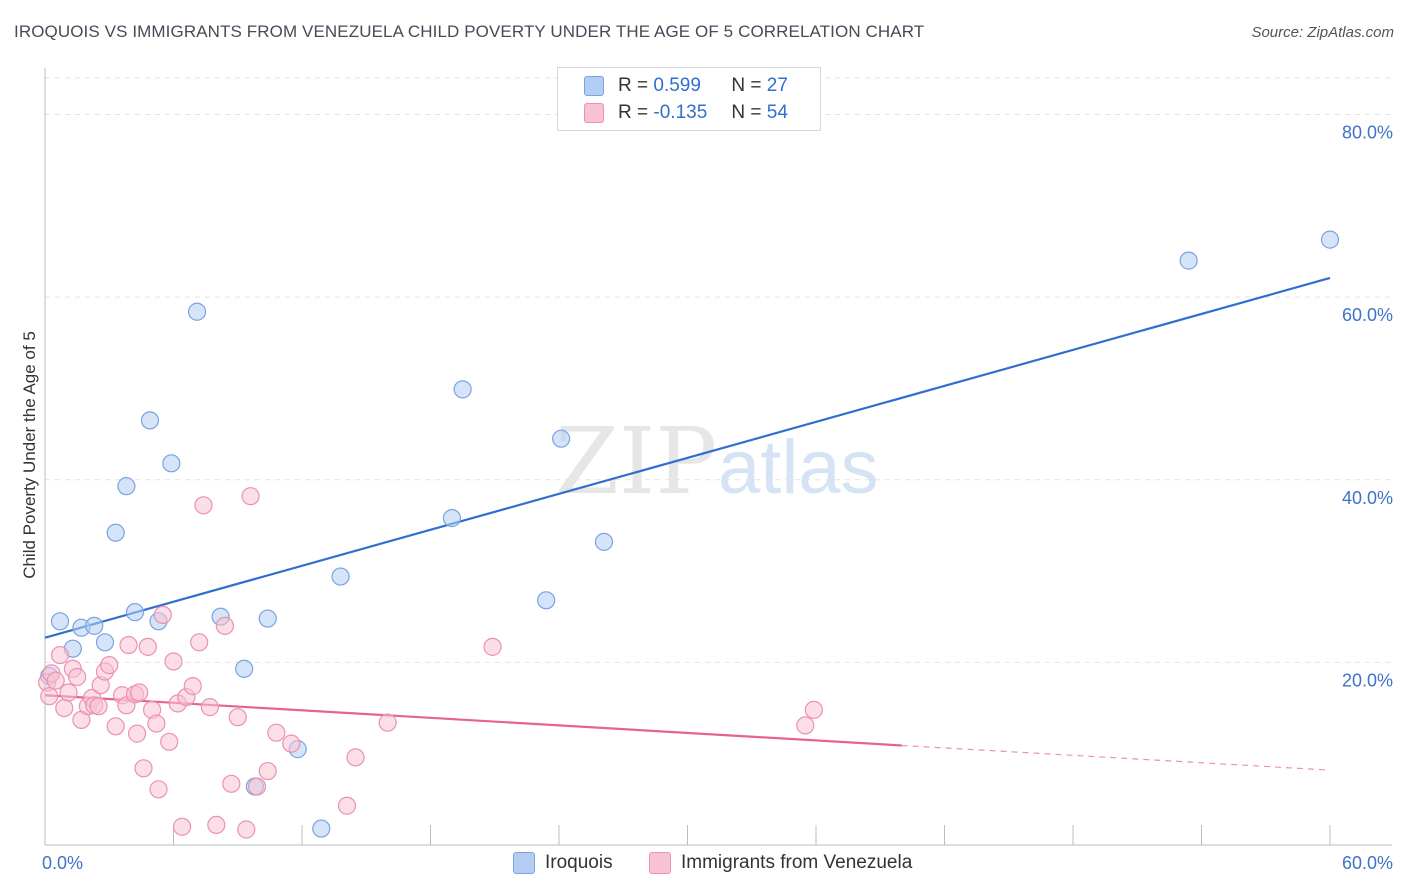 Image resolution: width=1406 pixels, height=892 pixels. I want to click on stats-legend: R = 0.599 N = 27 R = -0.135 N = 54, so click(689, 99).